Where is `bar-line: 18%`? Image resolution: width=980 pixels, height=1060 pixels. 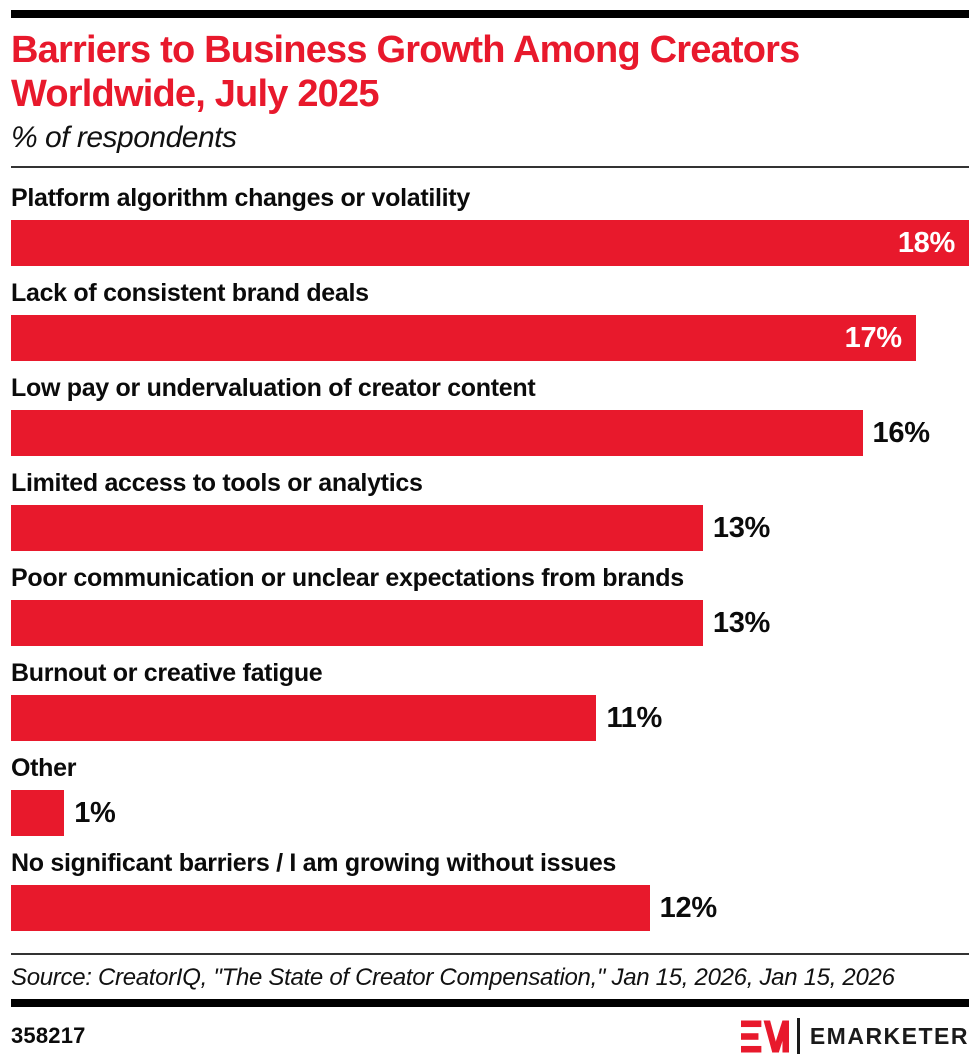 bar-line: 18% is located at coordinates (490, 243).